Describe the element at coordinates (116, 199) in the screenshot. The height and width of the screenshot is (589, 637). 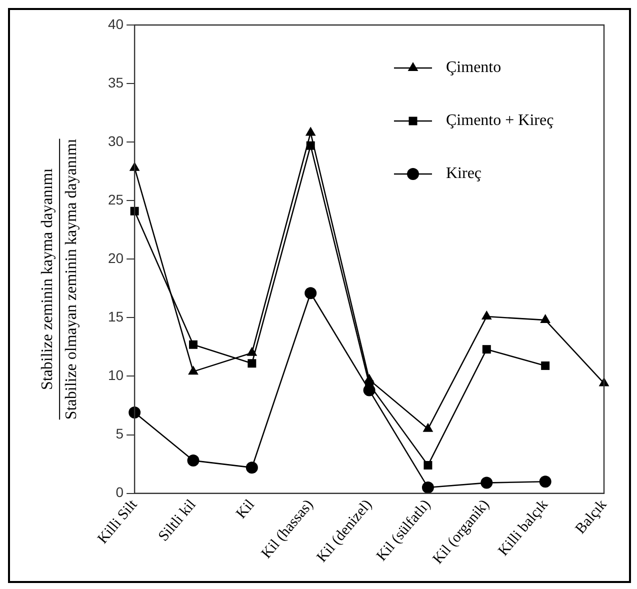
I see `y-tick-label: 25` at that location.